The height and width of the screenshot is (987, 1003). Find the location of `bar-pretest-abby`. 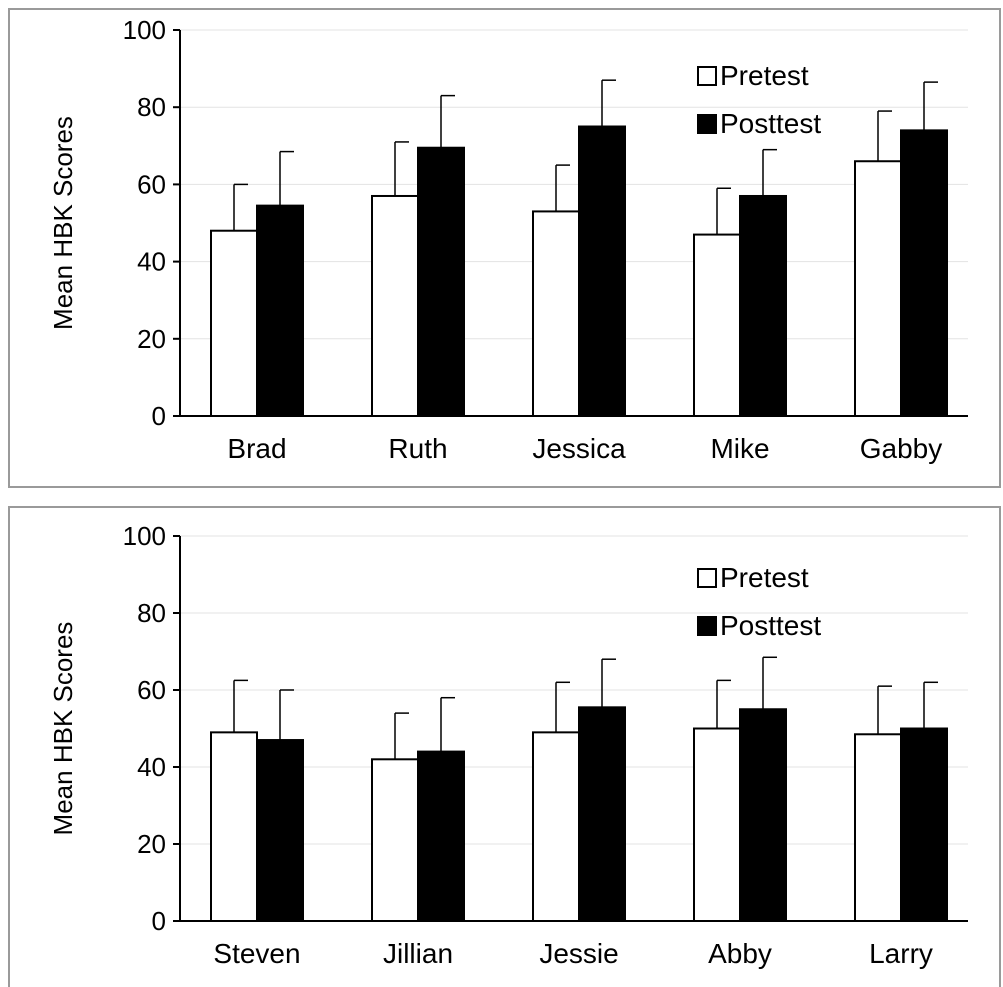

bar-pretest-abby is located at coordinates (717, 824).